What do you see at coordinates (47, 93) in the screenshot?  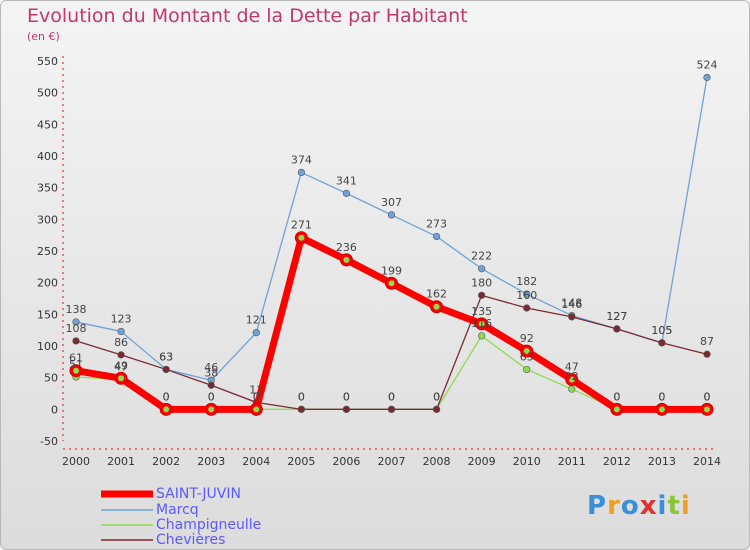 I see `y-tick-label: 500` at bounding box center [47, 93].